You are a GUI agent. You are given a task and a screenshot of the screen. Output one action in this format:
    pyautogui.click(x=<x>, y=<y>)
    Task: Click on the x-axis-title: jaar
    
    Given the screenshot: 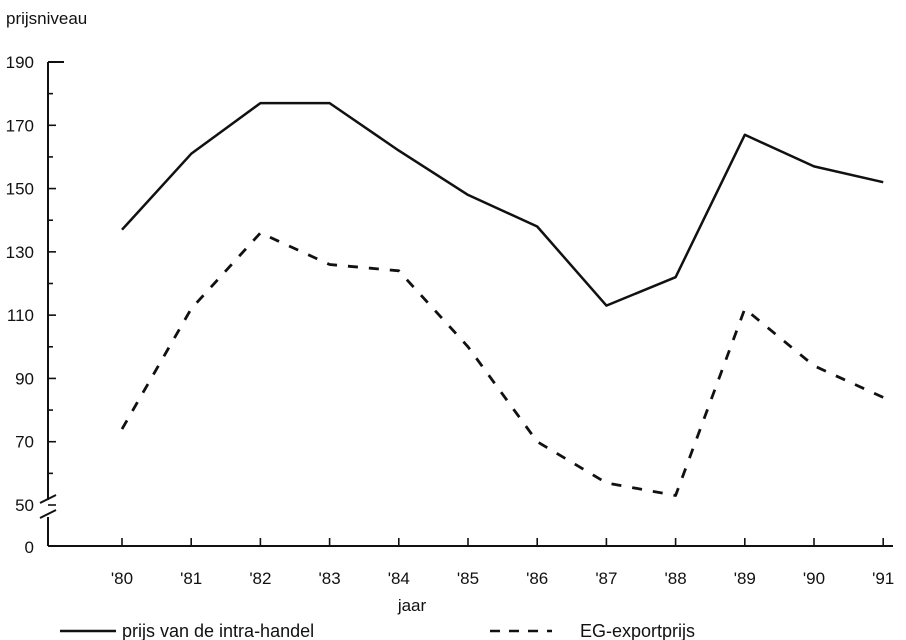 What is the action you would take?
    pyautogui.click(x=412, y=605)
    